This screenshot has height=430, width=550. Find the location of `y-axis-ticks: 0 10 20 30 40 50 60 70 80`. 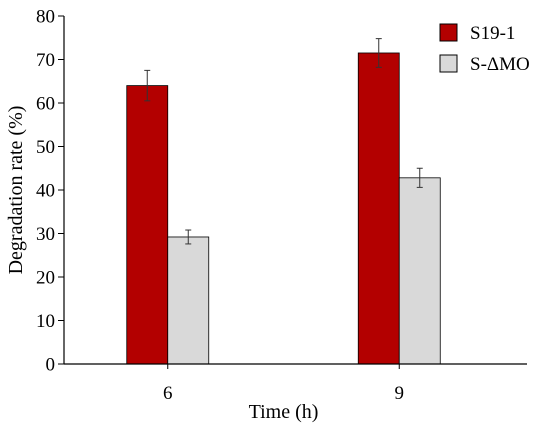

y-axis-ticks: 0 10 20 30 40 50 60 70 80 is located at coordinates (50, 191).